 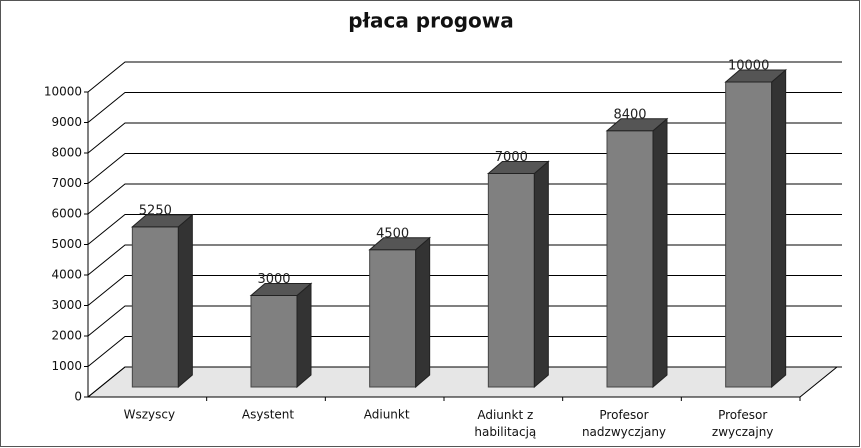 I want to click on x-tick-label: Adiunkt z habilitacją, so click(x=505, y=423).